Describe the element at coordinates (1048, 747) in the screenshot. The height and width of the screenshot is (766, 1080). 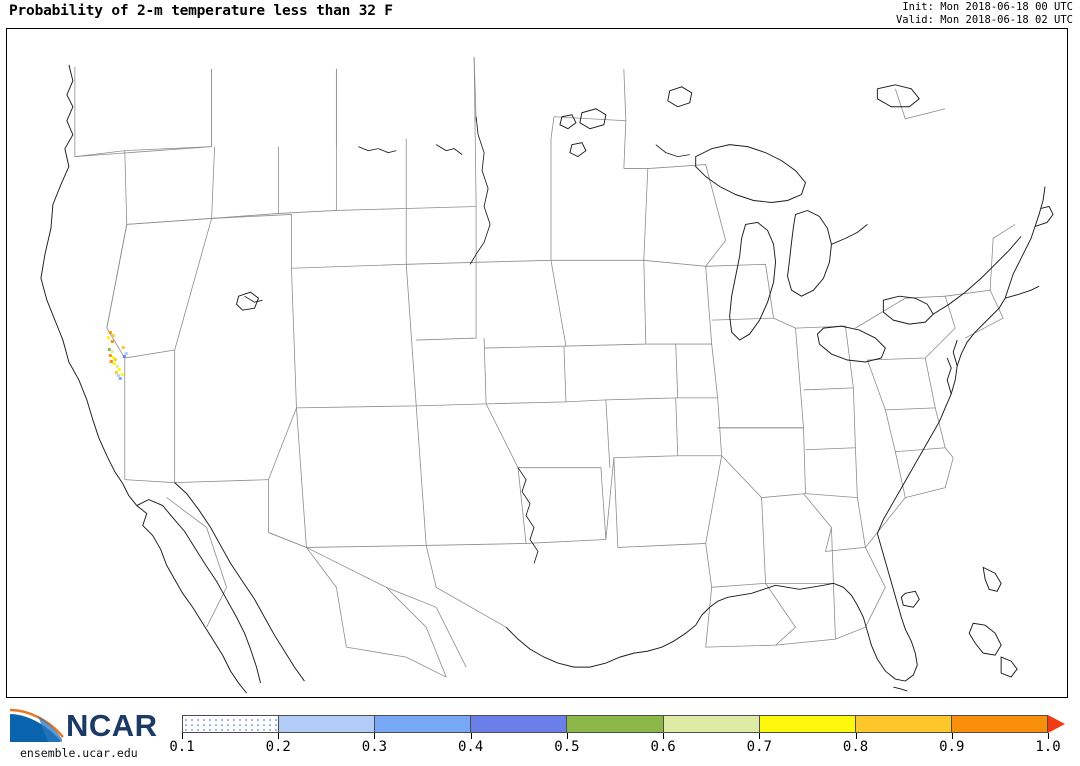
I see `colorbar-label-1.0: 1.0` at that location.